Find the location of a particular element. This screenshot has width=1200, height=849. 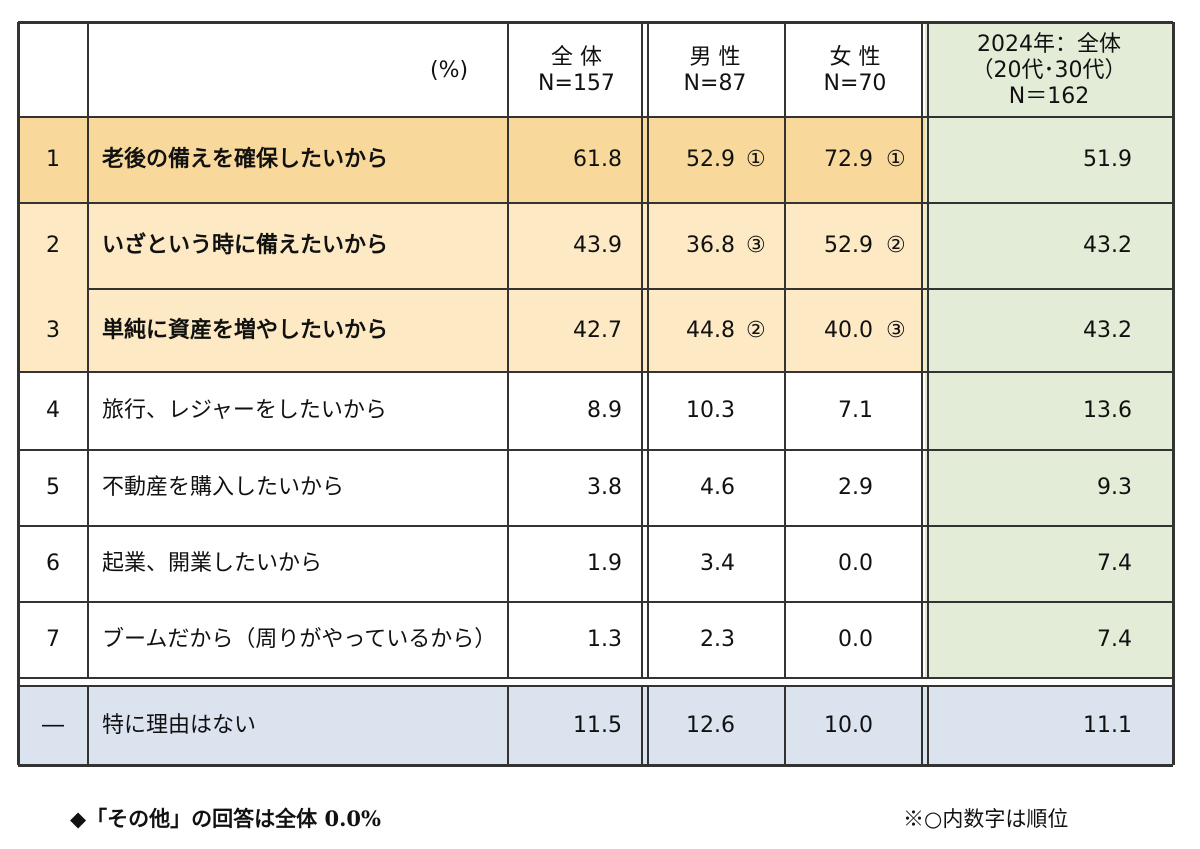

male-rank: ③ is located at coordinates (756, 245).